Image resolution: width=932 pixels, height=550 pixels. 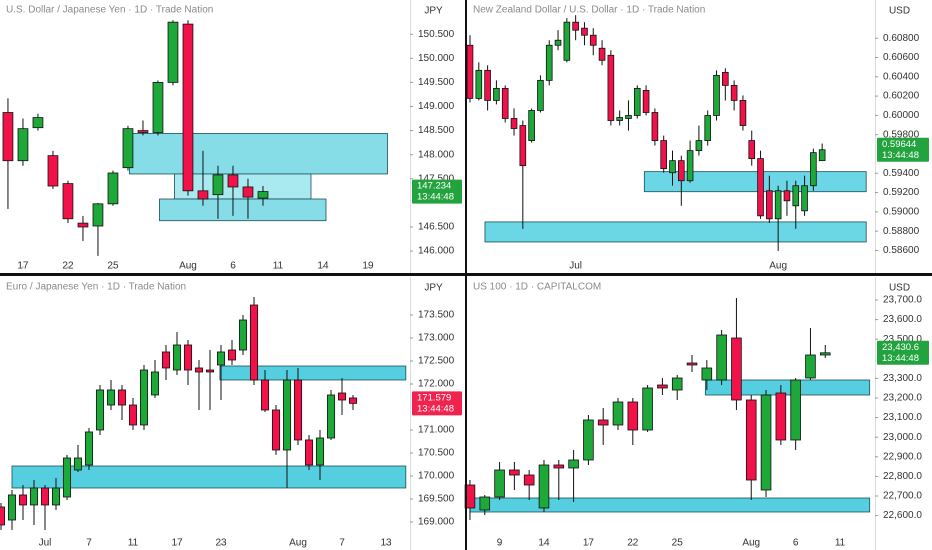 I want to click on y-tick-label: 0.60800, so click(x=901, y=38).